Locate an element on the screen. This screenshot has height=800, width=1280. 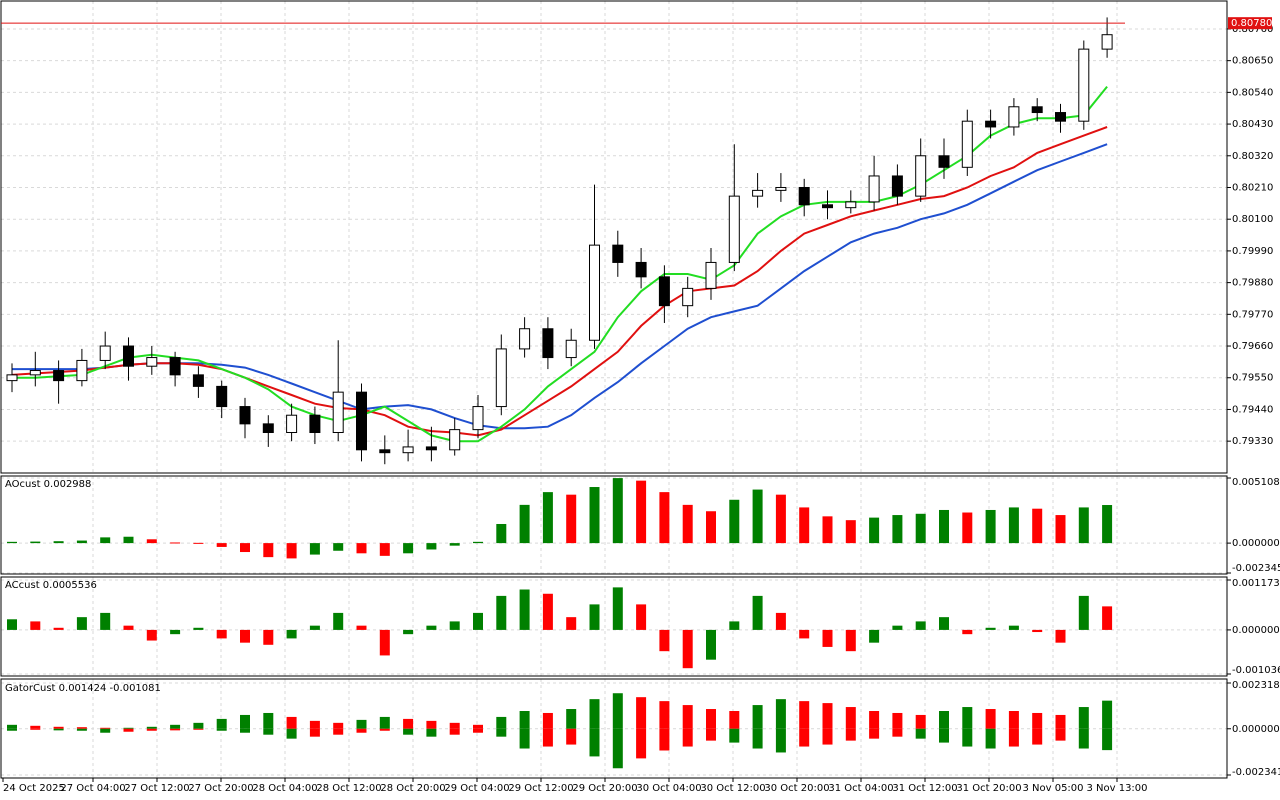
panel-frame is located at coordinates (614, 626).